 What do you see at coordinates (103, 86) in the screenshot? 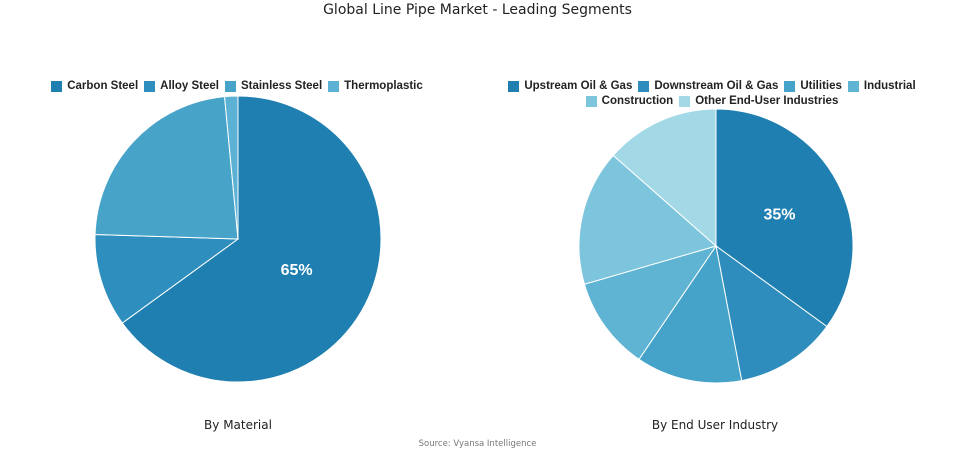
I see `legend-label: Carbon Steel` at bounding box center [103, 86].